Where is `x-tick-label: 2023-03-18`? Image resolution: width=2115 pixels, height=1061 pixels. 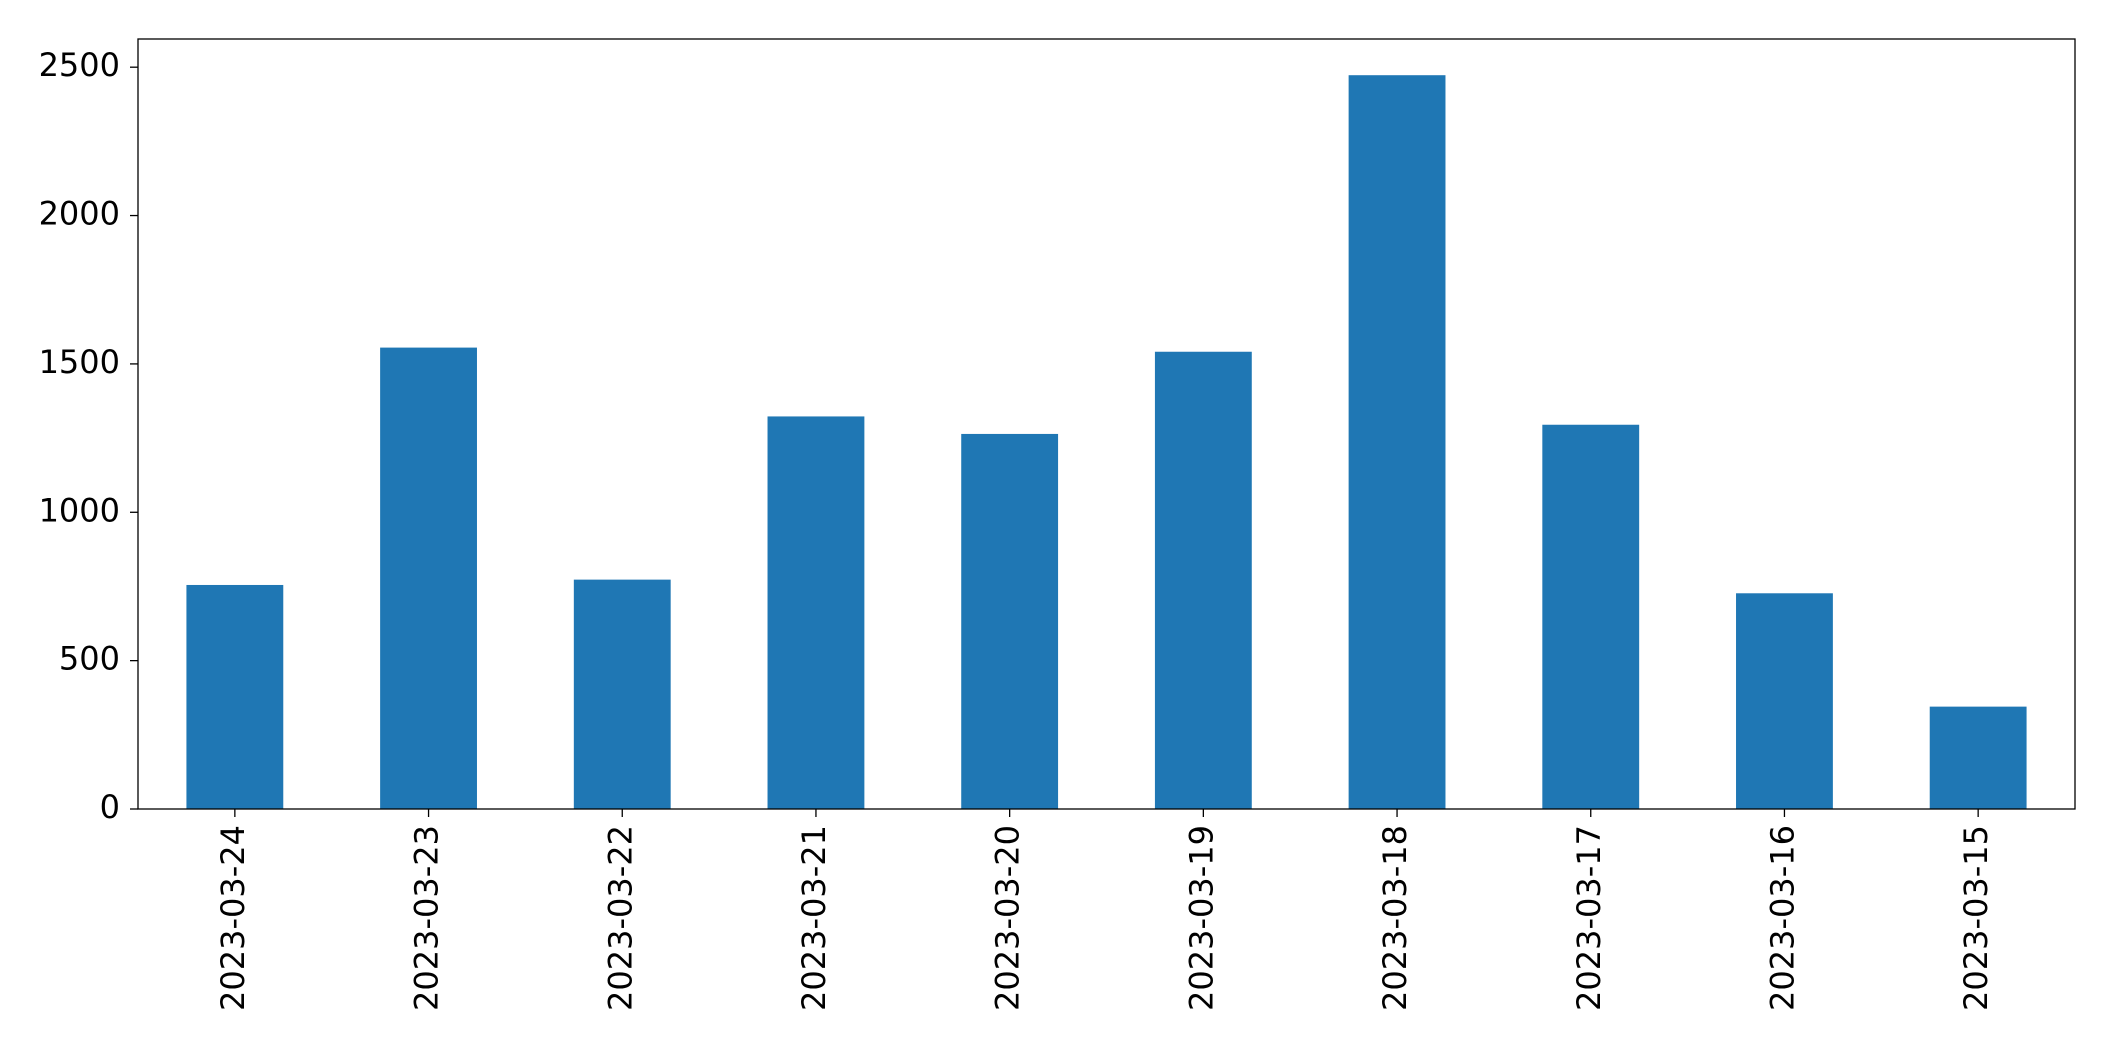 x-tick-label: 2023-03-18 is located at coordinates (1395, 918).